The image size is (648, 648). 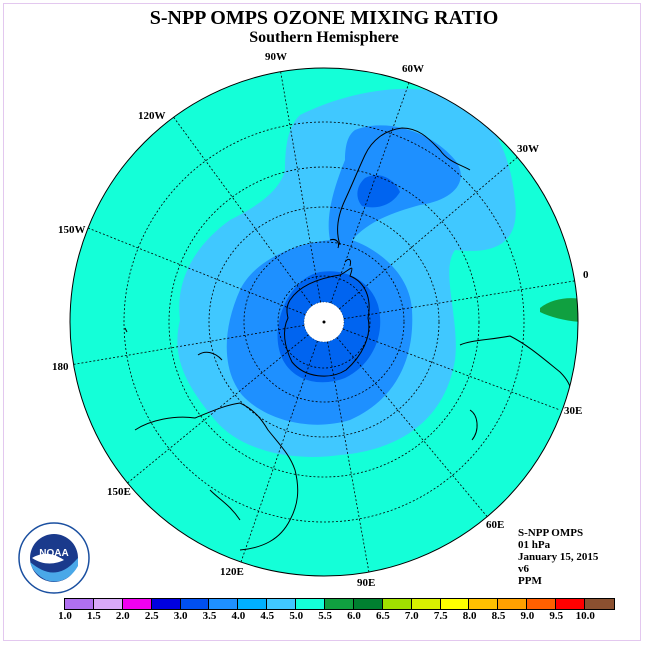 I want to click on colorbar-tick-label: 7.0, so click(x=411, y=616).